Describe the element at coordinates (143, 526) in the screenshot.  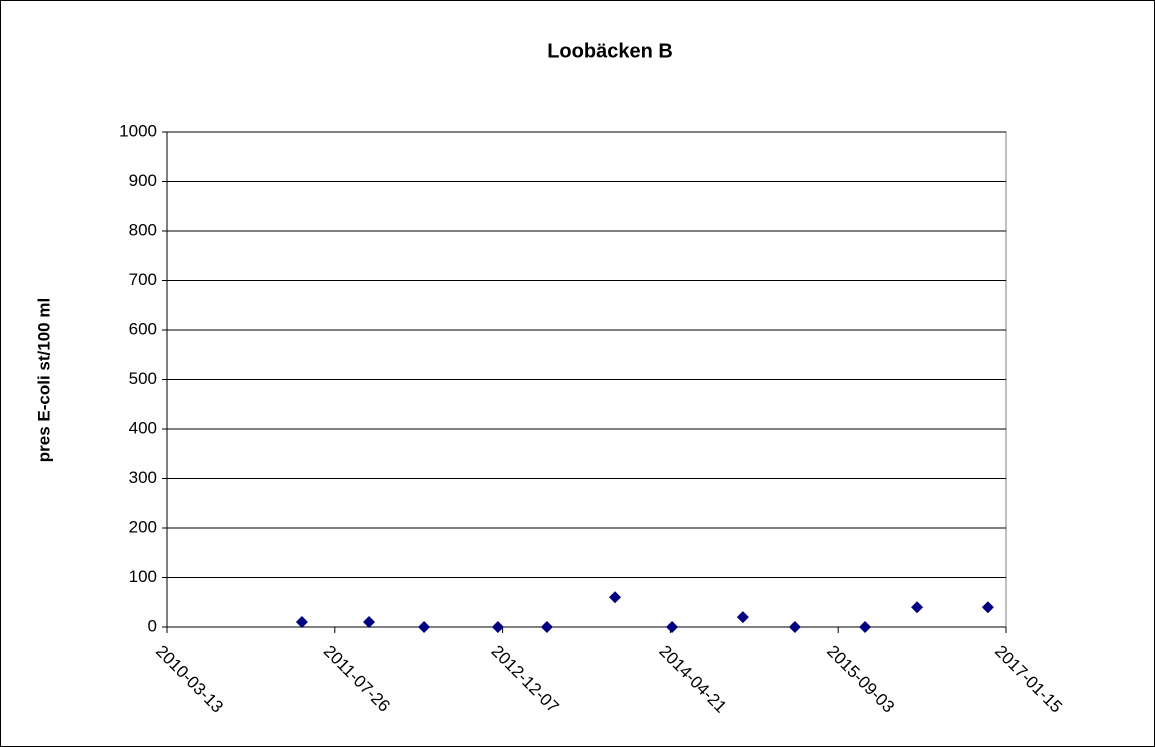
I see `y-tick-label: 200` at that location.